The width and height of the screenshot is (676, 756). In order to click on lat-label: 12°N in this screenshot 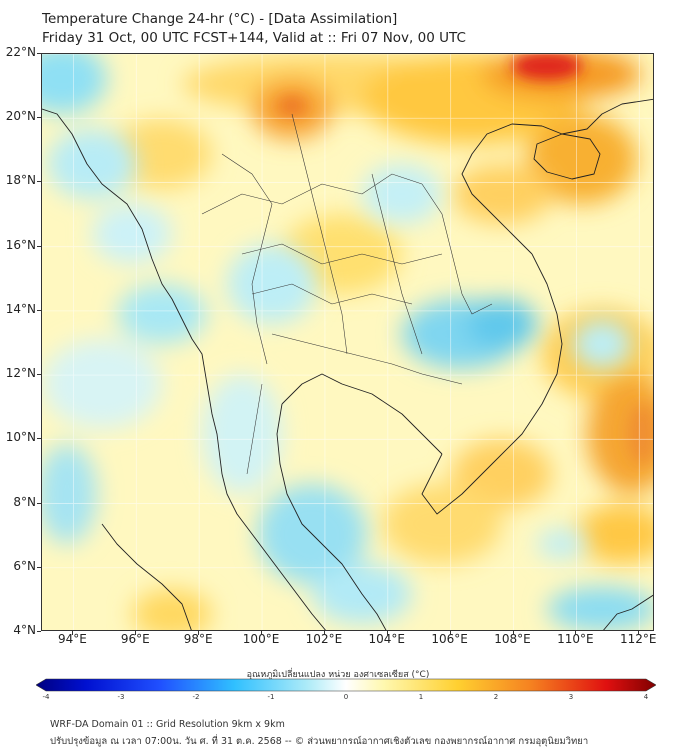, I will do `click(20, 373)`.